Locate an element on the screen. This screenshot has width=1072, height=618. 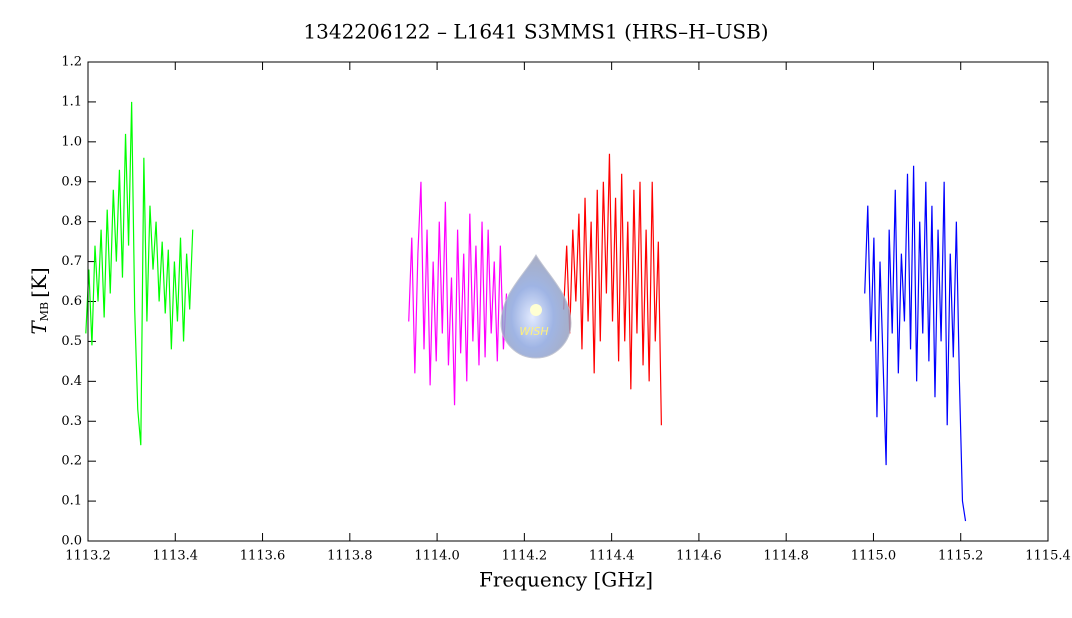
logo: WISH is located at coordinates (536, 306).